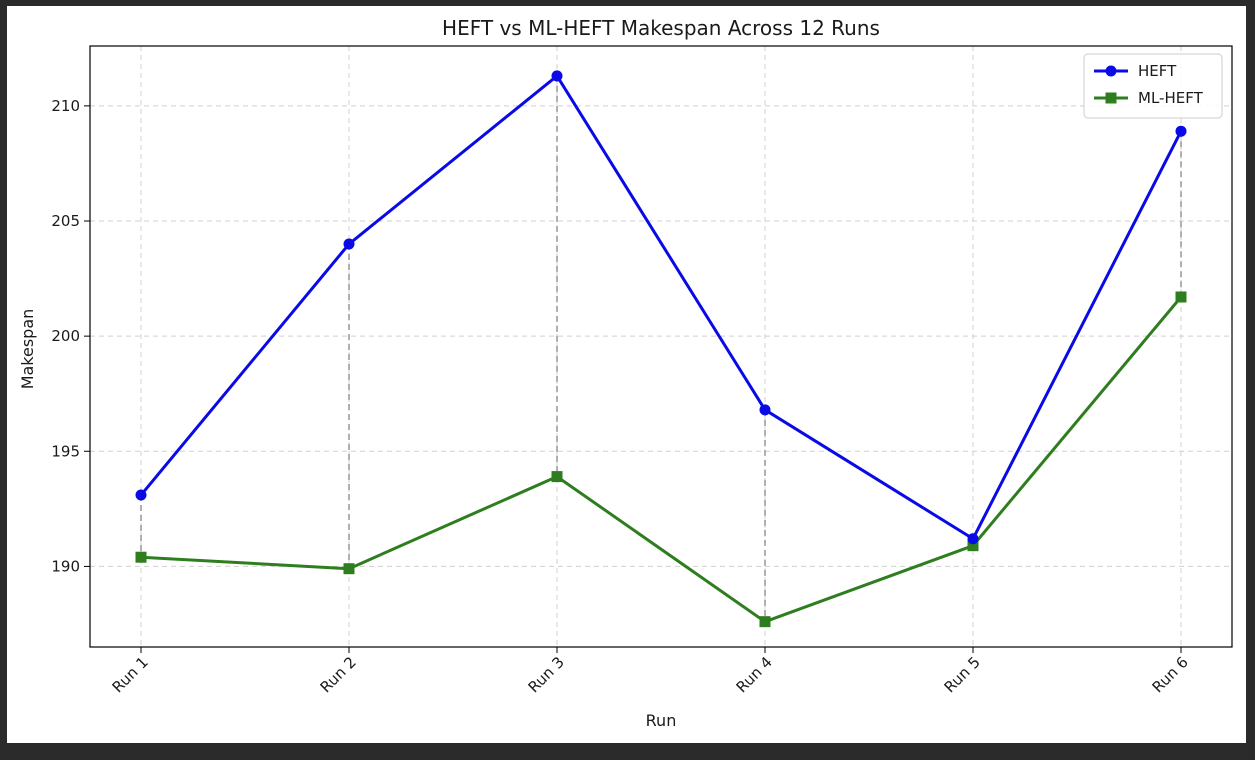 The width and height of the screenshot is (1255, 760). What do you see at coordinates (962, 674) in the screenshot?
I see `x-tick-label: Run 5` at bounding box center [962, 674].